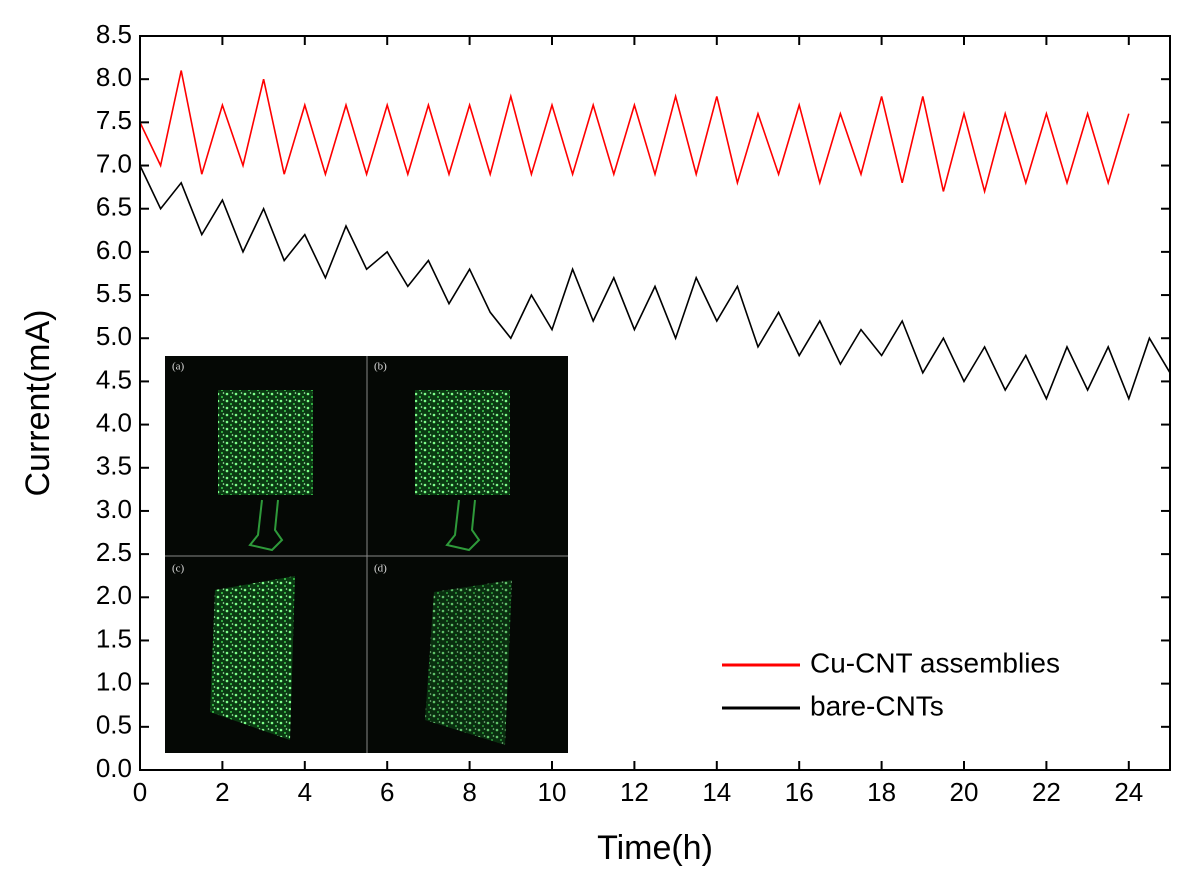  Describe the element at coordinates (305, 792) in the screenshot. I see `x-tick-label: 4` at that location.